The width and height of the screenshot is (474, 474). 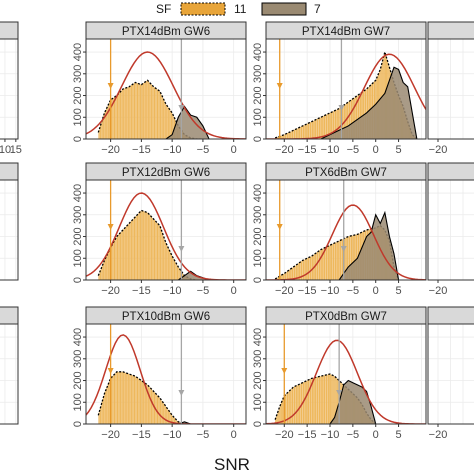 I want to click on x-tick-label: −5, so click(x=203, y=291).